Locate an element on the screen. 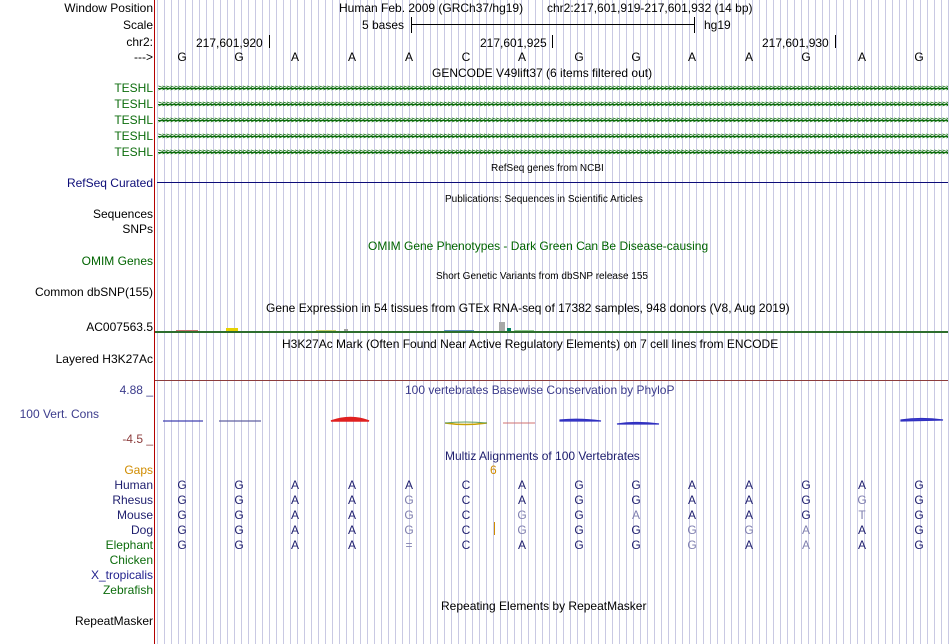  h3k27ac-label: Layered H3K27Ac is located at coordinates (104, 359).